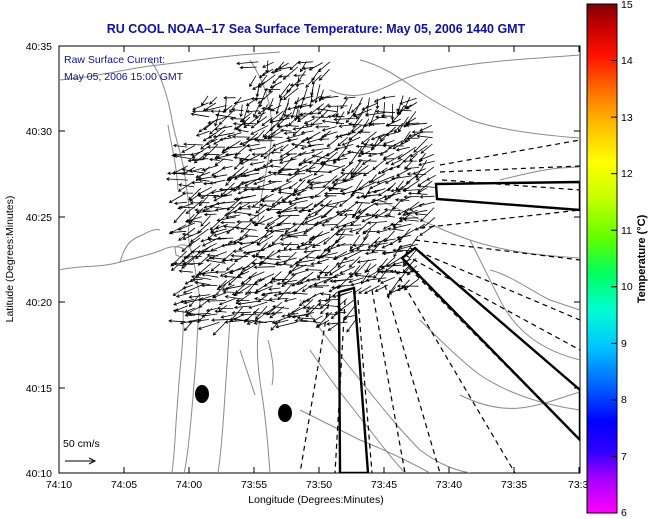  What do you see at coordinates (624, 400) in the screenshot?
I see `colorbar-tick-label: 8` at bounding box center [624, 400].